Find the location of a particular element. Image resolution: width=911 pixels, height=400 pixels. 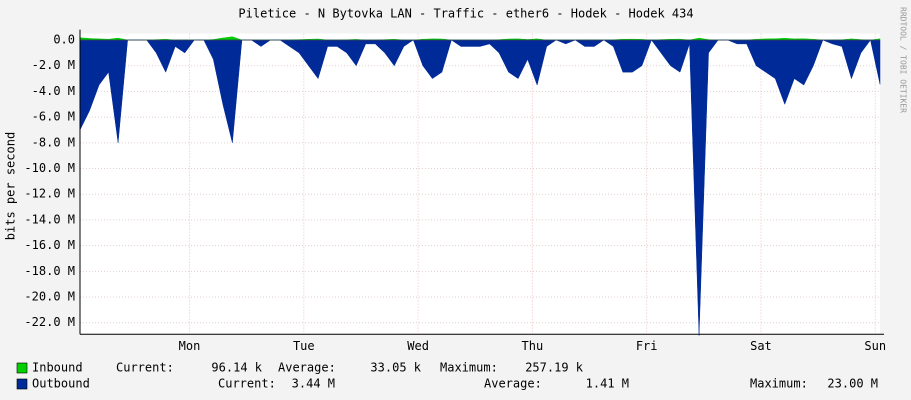

x-tick-label: Sat is located at coordinates (761, 346).